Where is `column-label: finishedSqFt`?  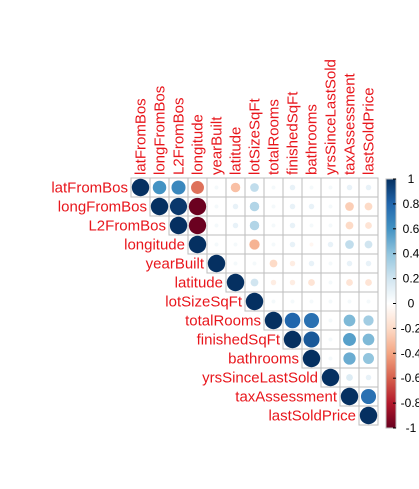
column-label: finishedSqFt is located at coordinates (293, 133).